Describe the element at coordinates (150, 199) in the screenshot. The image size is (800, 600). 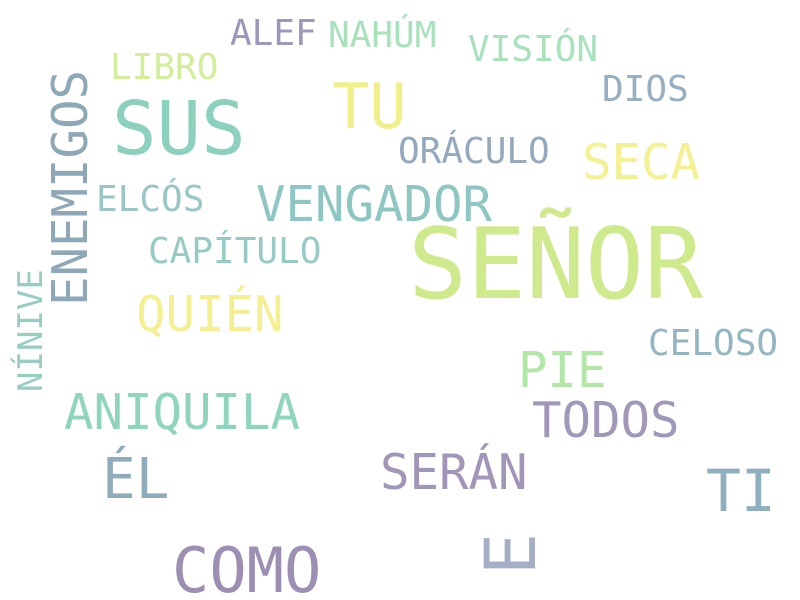
I see `word-elcos: ELCÓS` at that location.